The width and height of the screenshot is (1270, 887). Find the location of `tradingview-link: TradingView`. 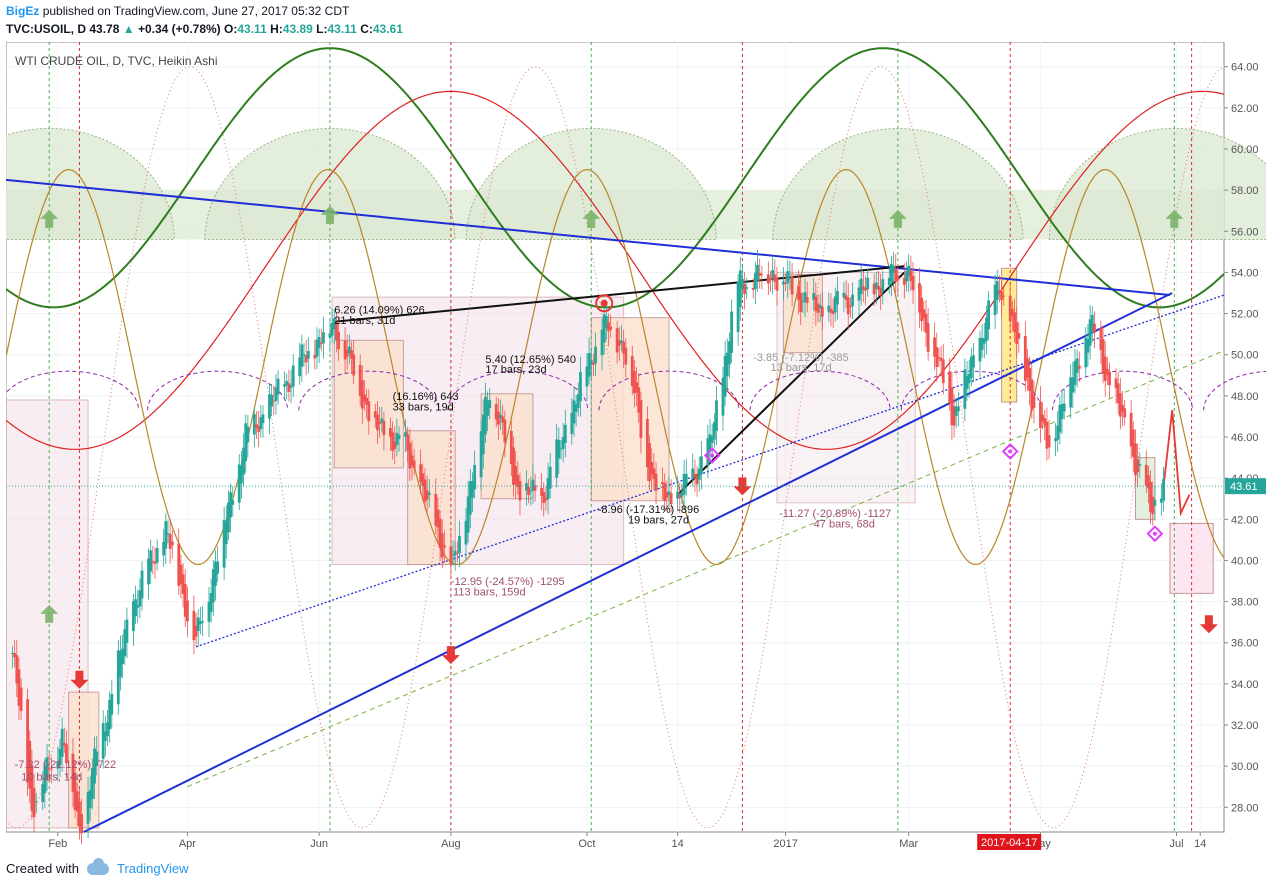

tradingview-link: TradingView is located at coordinates (152, 868).